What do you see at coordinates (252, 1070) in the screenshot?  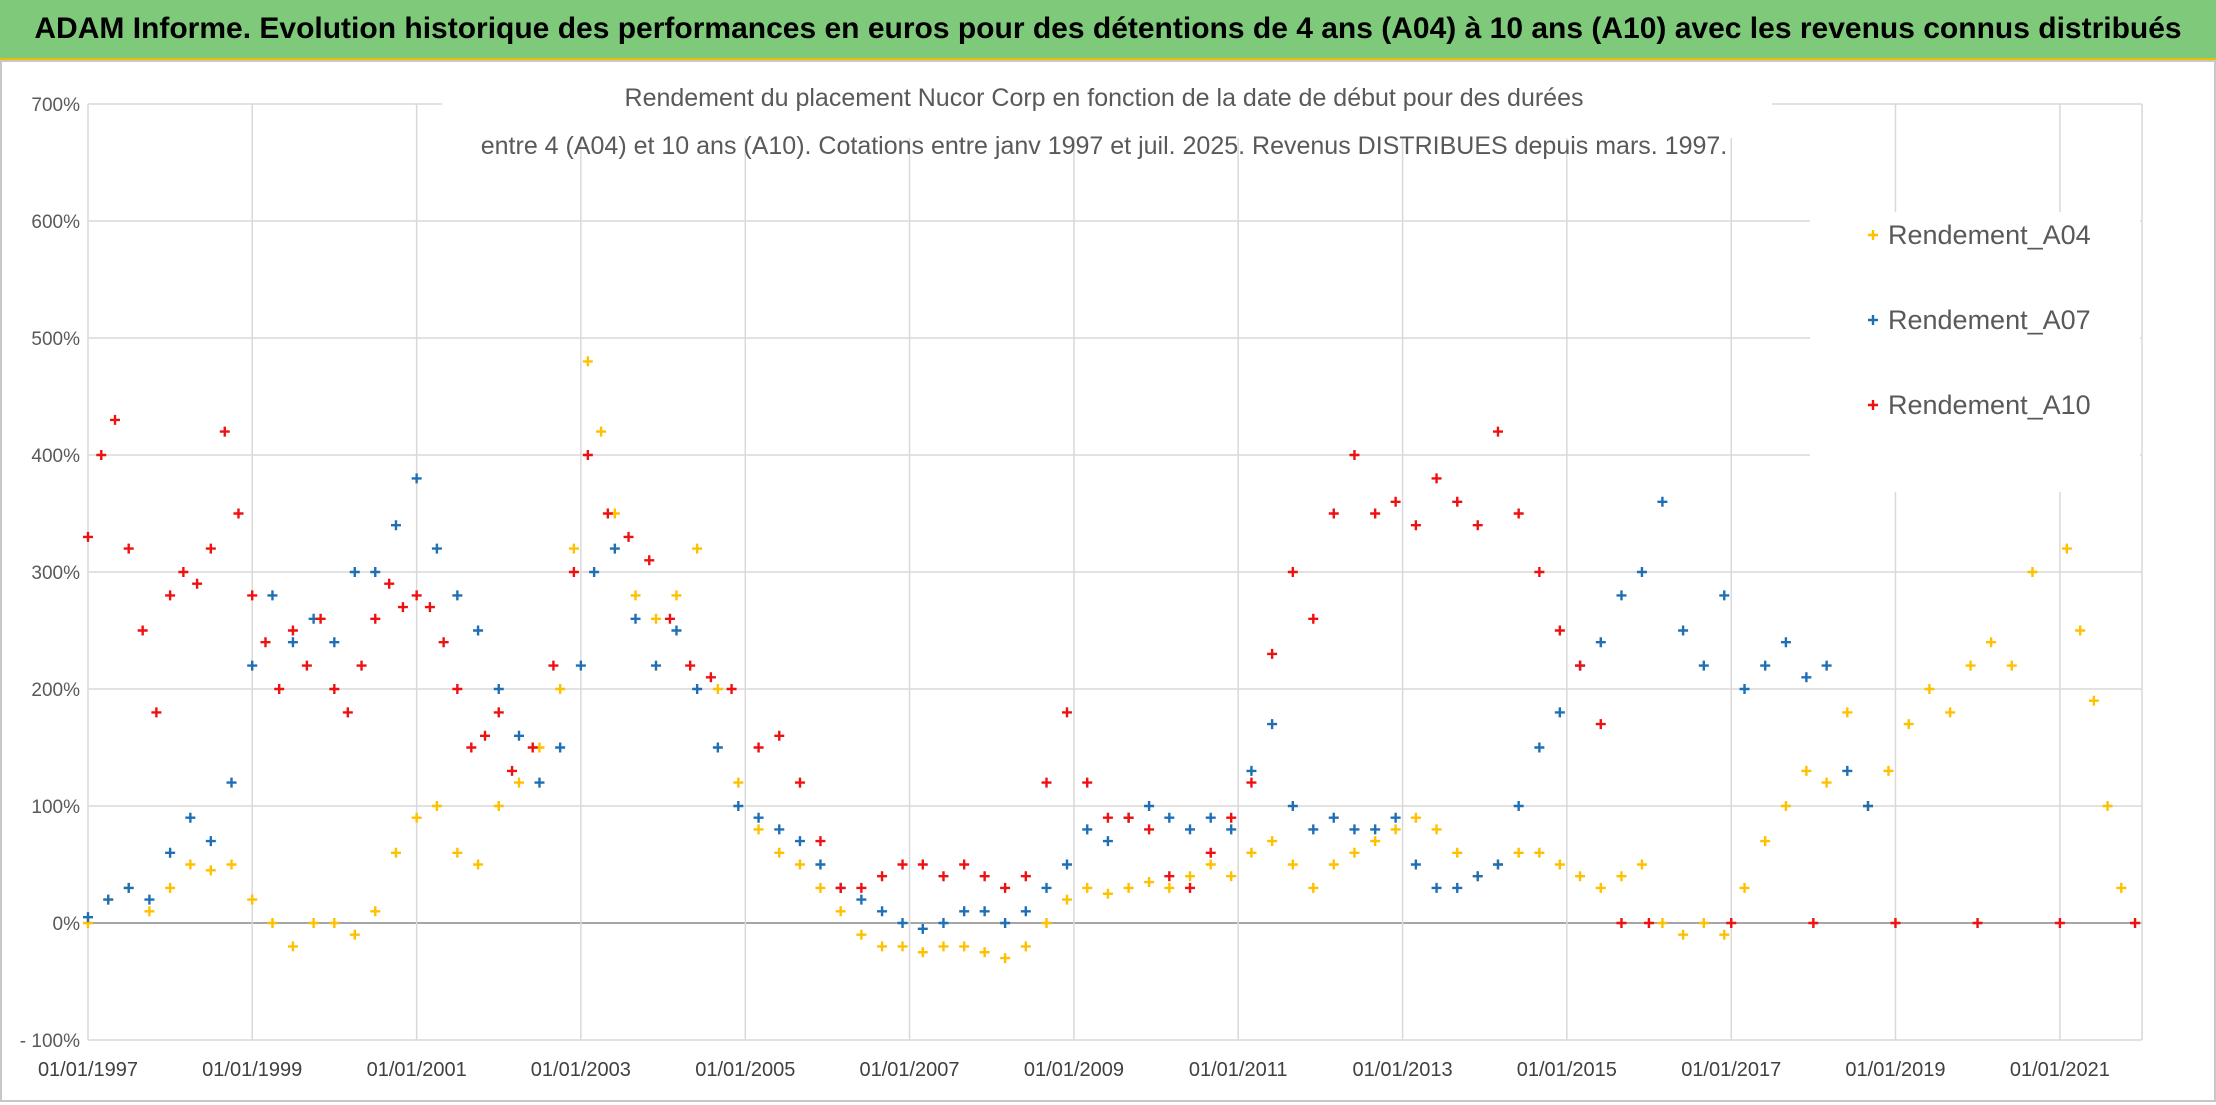 I see `x-tick-label: 01/01/1999` at bounding box center [252, 1070].